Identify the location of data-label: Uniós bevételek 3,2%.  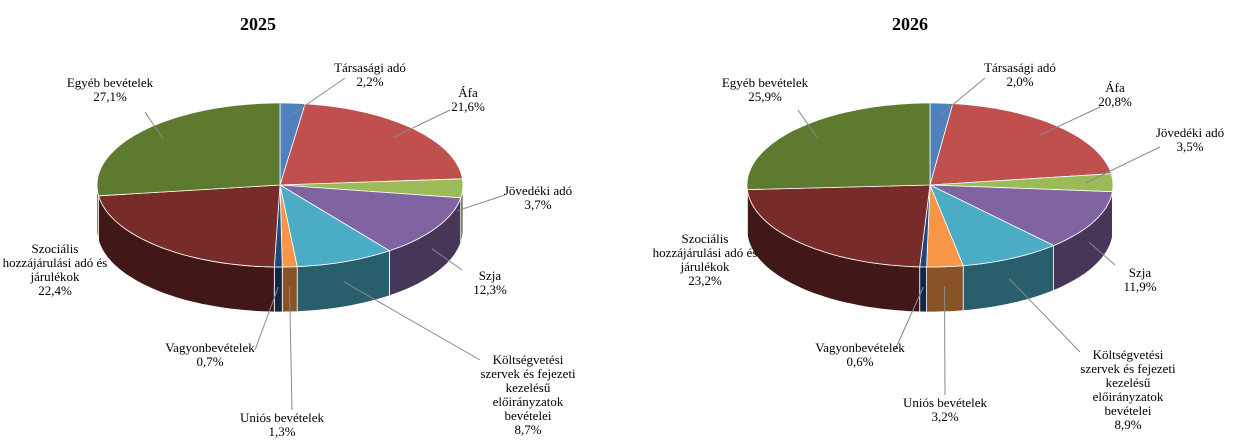
(945, 410).